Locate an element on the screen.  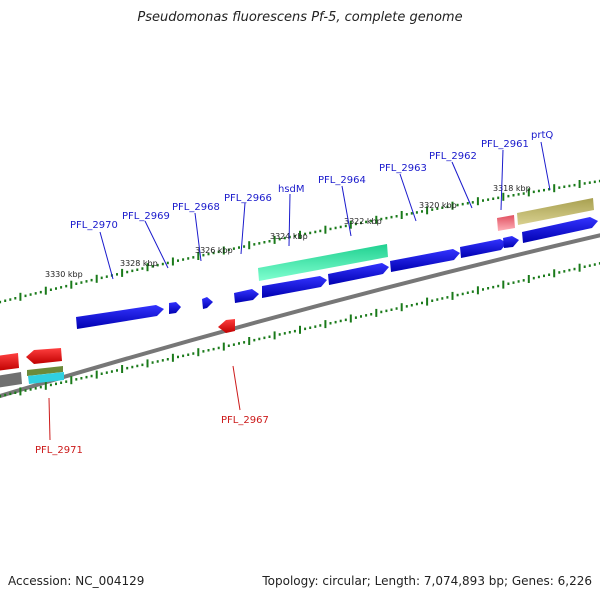
gene-prtq-fwd is located at coordinates (560, 230).